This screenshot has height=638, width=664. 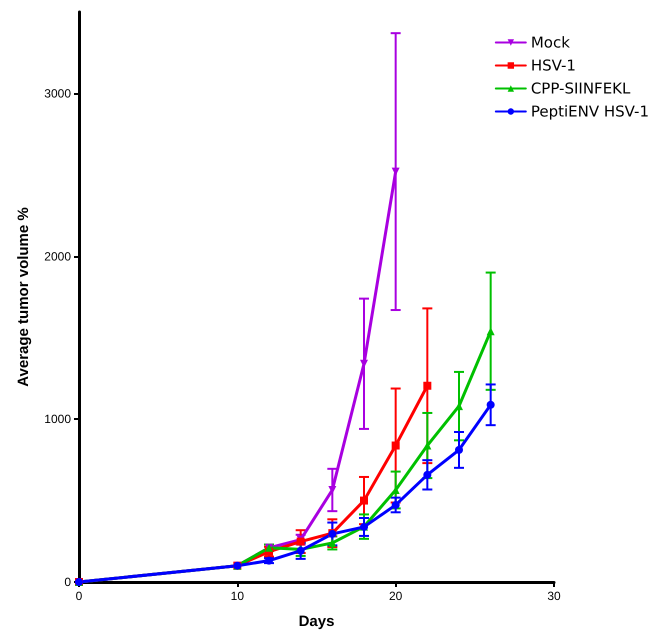 I want to click on y-tick-label: 2000, so click(x=58, y=256).